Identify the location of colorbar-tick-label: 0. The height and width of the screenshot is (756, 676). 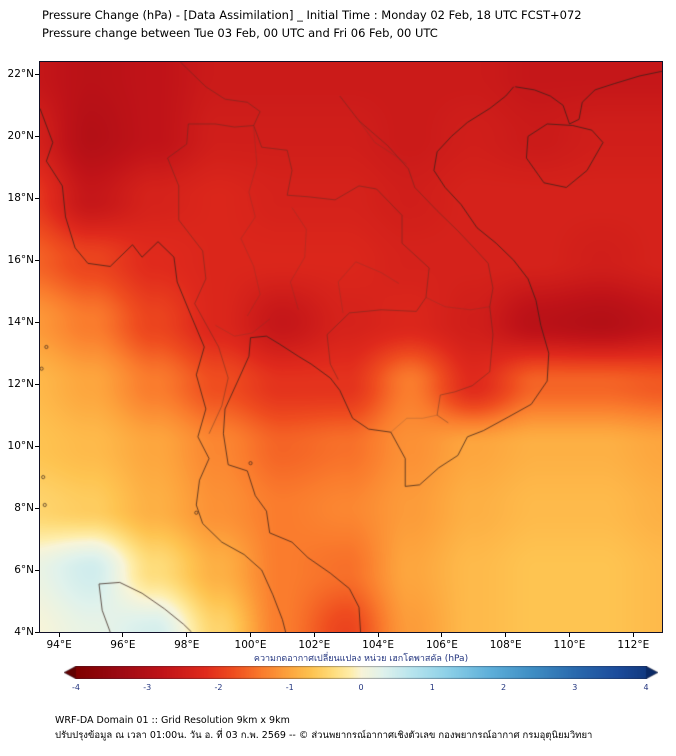
(361, 687).